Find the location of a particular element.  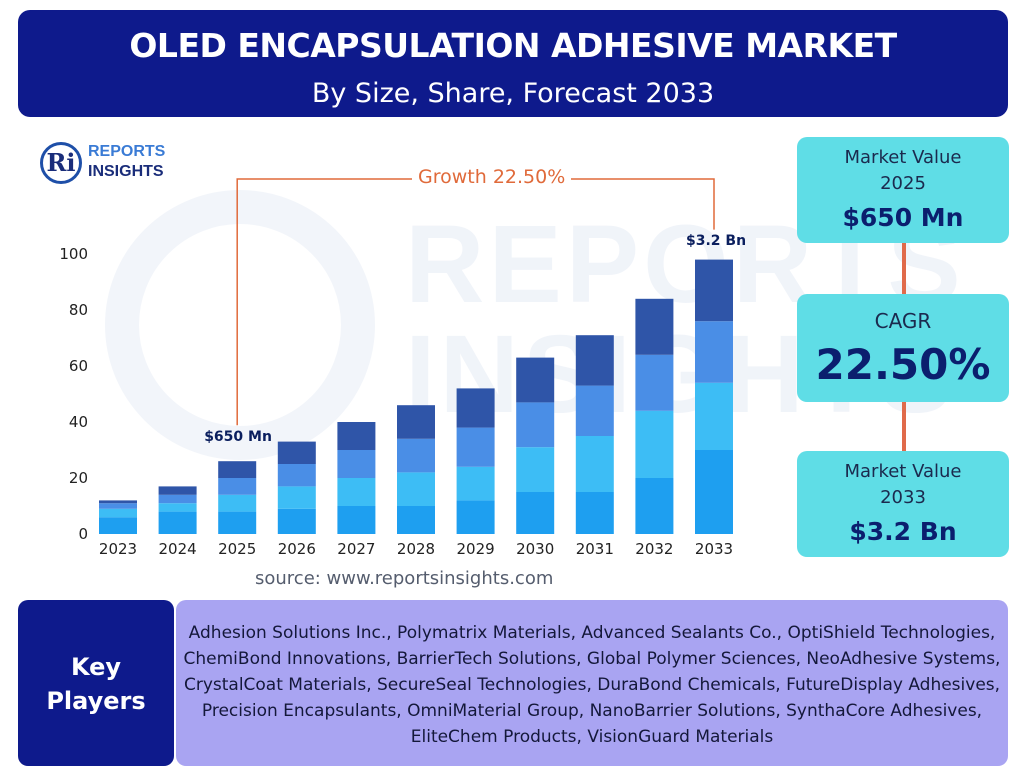

y-tick-label: 0 is located at coordinates (83, 534).